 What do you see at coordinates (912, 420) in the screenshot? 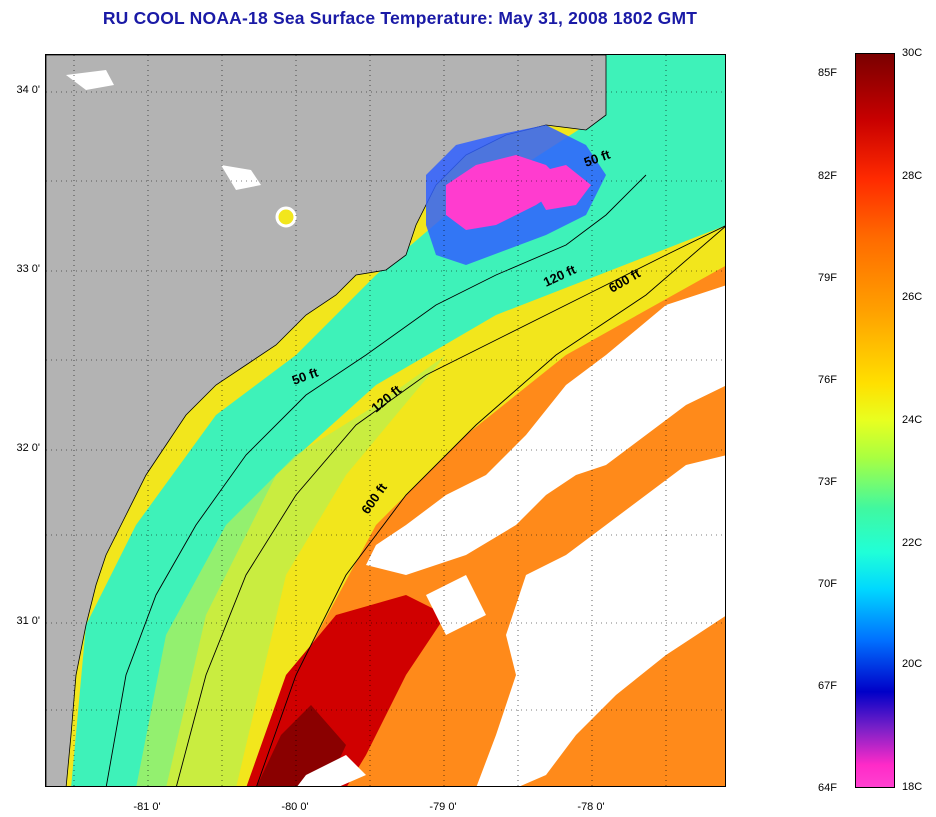
I see `colorbar-celsius-label: 24C` at bounding box center [912, 420].